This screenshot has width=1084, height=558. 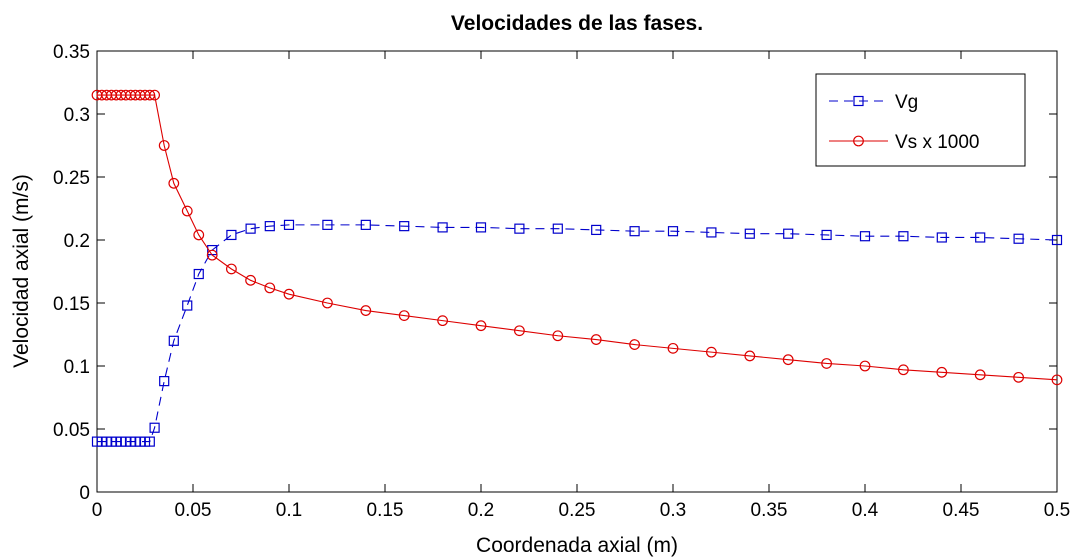 What do you see at coordinates (84, 493) in the screenshot?
I see `y-tick-label: 0` at bounding box center [84, 493].